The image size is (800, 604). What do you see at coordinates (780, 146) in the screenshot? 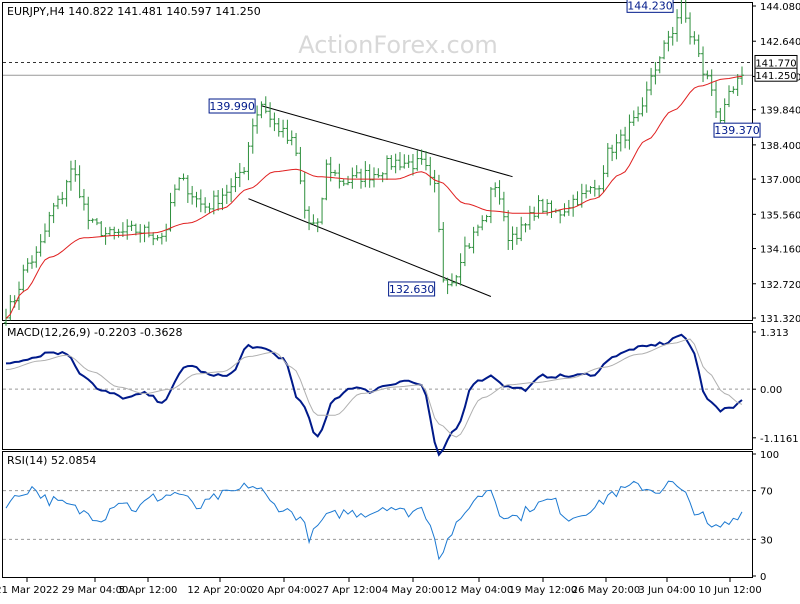
I see `price-y-tick-label: 138.400` at bounding box center [780, 146].